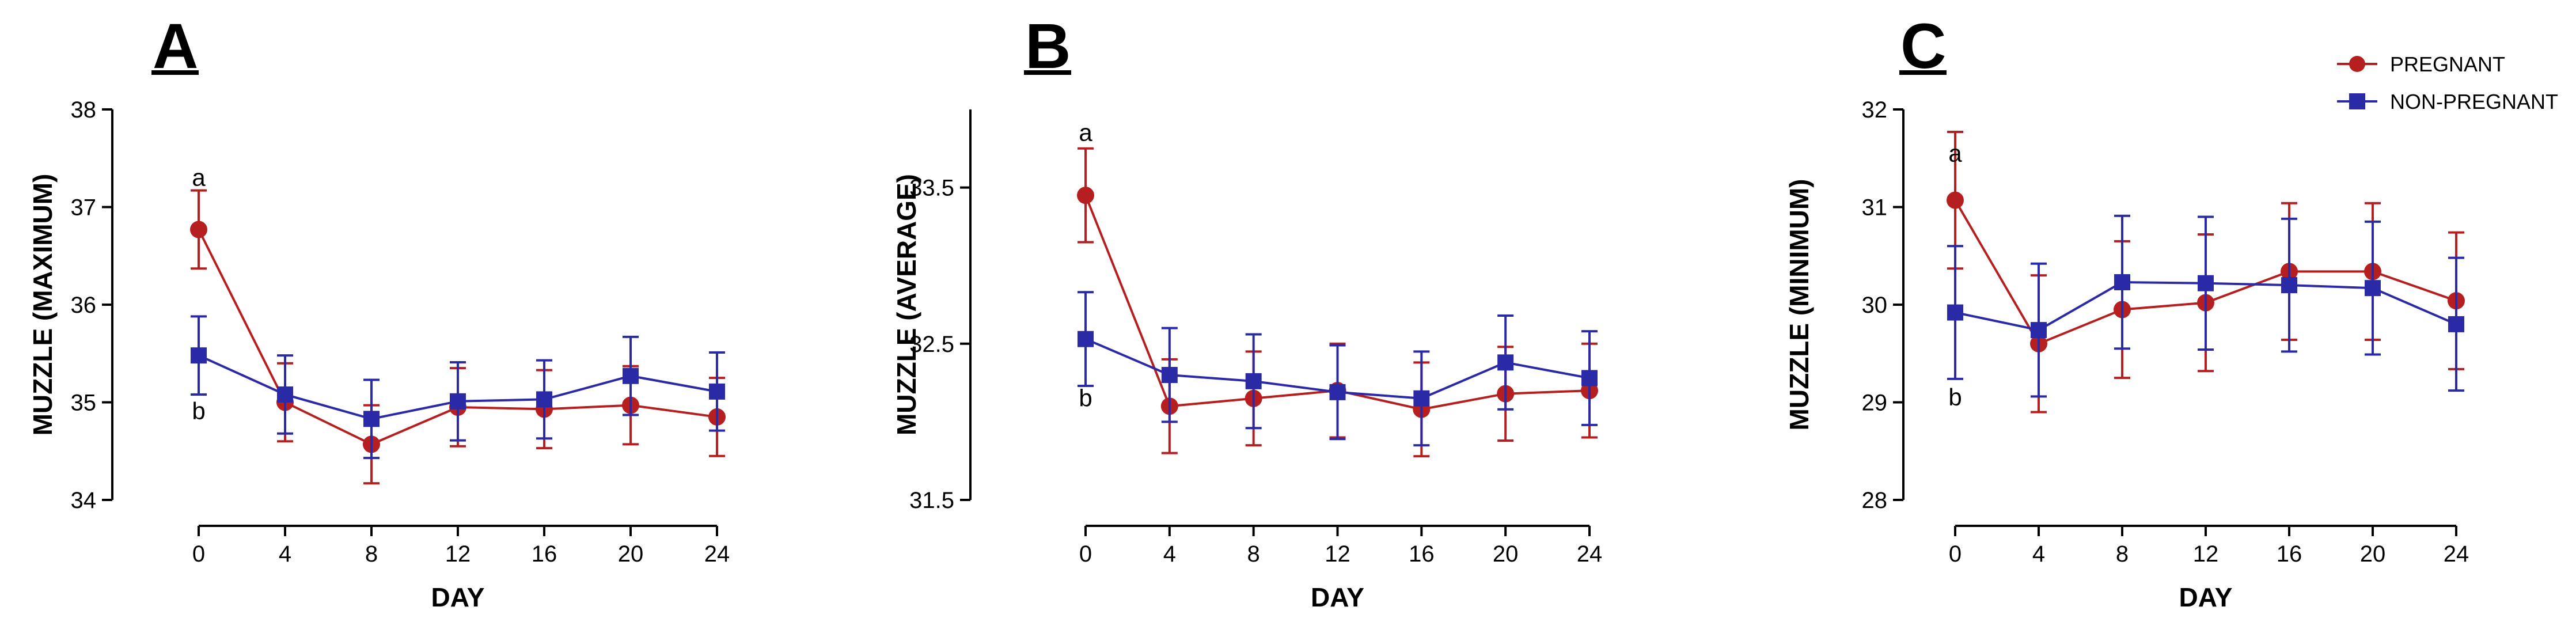 Image resolution: width=2576 pixels, height=618 pixels. Describe the element at coordinates (1875, 305) in the screenshot. I see `y-tick-label: 30` at that location.